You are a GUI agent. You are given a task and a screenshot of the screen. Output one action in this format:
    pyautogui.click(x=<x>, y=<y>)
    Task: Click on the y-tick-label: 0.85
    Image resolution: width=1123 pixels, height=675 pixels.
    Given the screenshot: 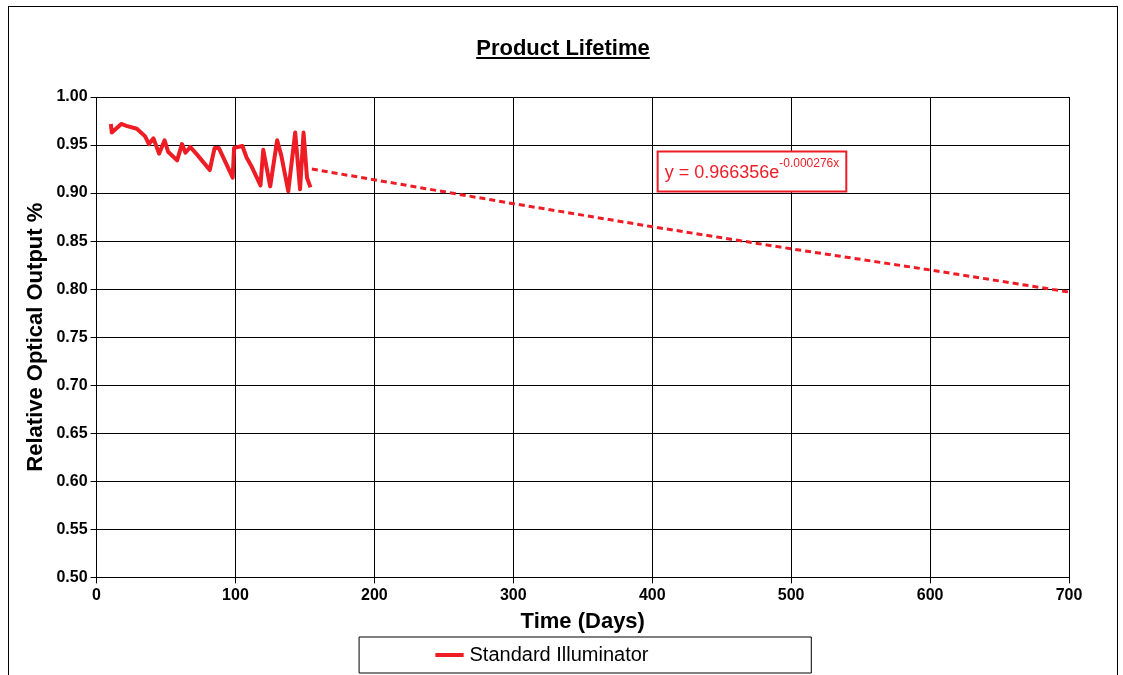 What is the action you would take?
    pyautogui.click(x=72, y=240)
    